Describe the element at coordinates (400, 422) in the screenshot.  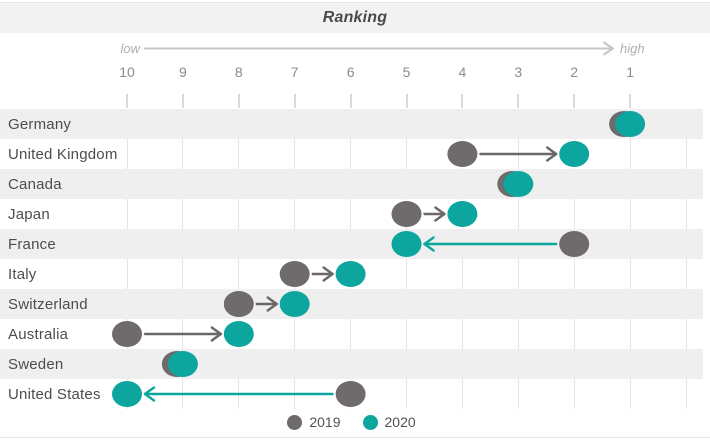
I see `legend-label: 2020` at that location.